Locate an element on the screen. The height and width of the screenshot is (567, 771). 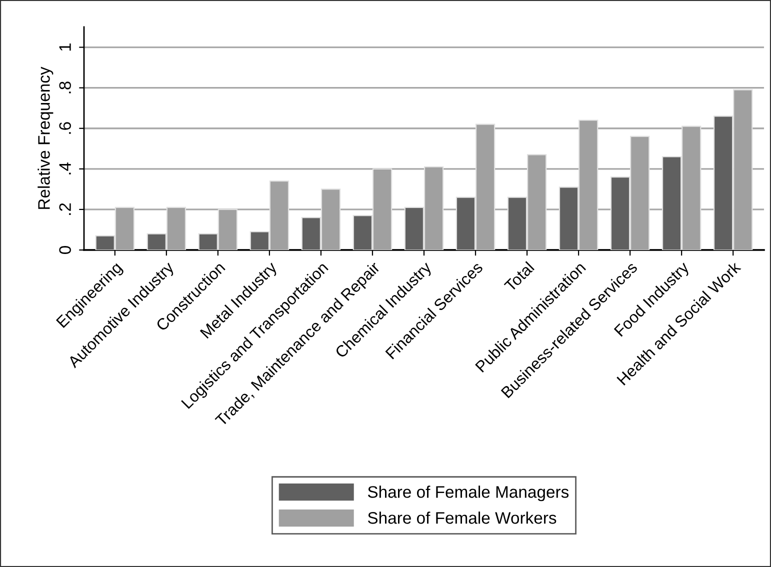
y-tick-label: .4 is located at coordinates (65, 168).